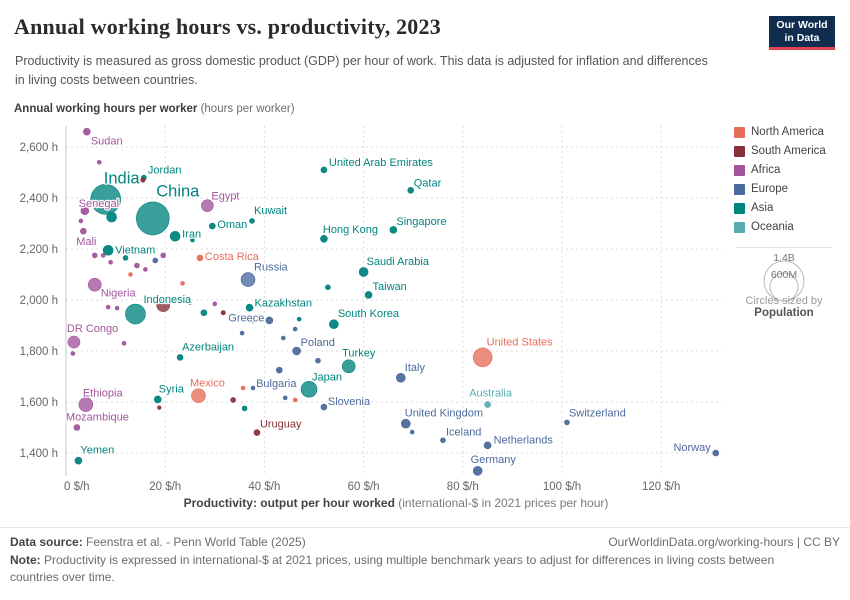 The image size is (850, 600). I want to click on point-azerbaijan, so click(180, 357).